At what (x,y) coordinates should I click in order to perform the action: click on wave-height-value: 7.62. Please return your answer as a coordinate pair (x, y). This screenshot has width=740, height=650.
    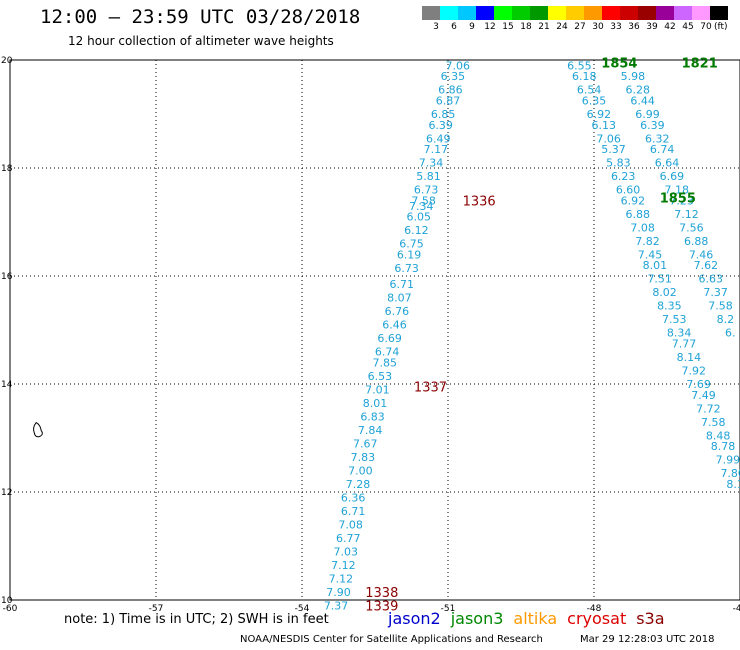
    Looking at the image, I should click on (706, 265).